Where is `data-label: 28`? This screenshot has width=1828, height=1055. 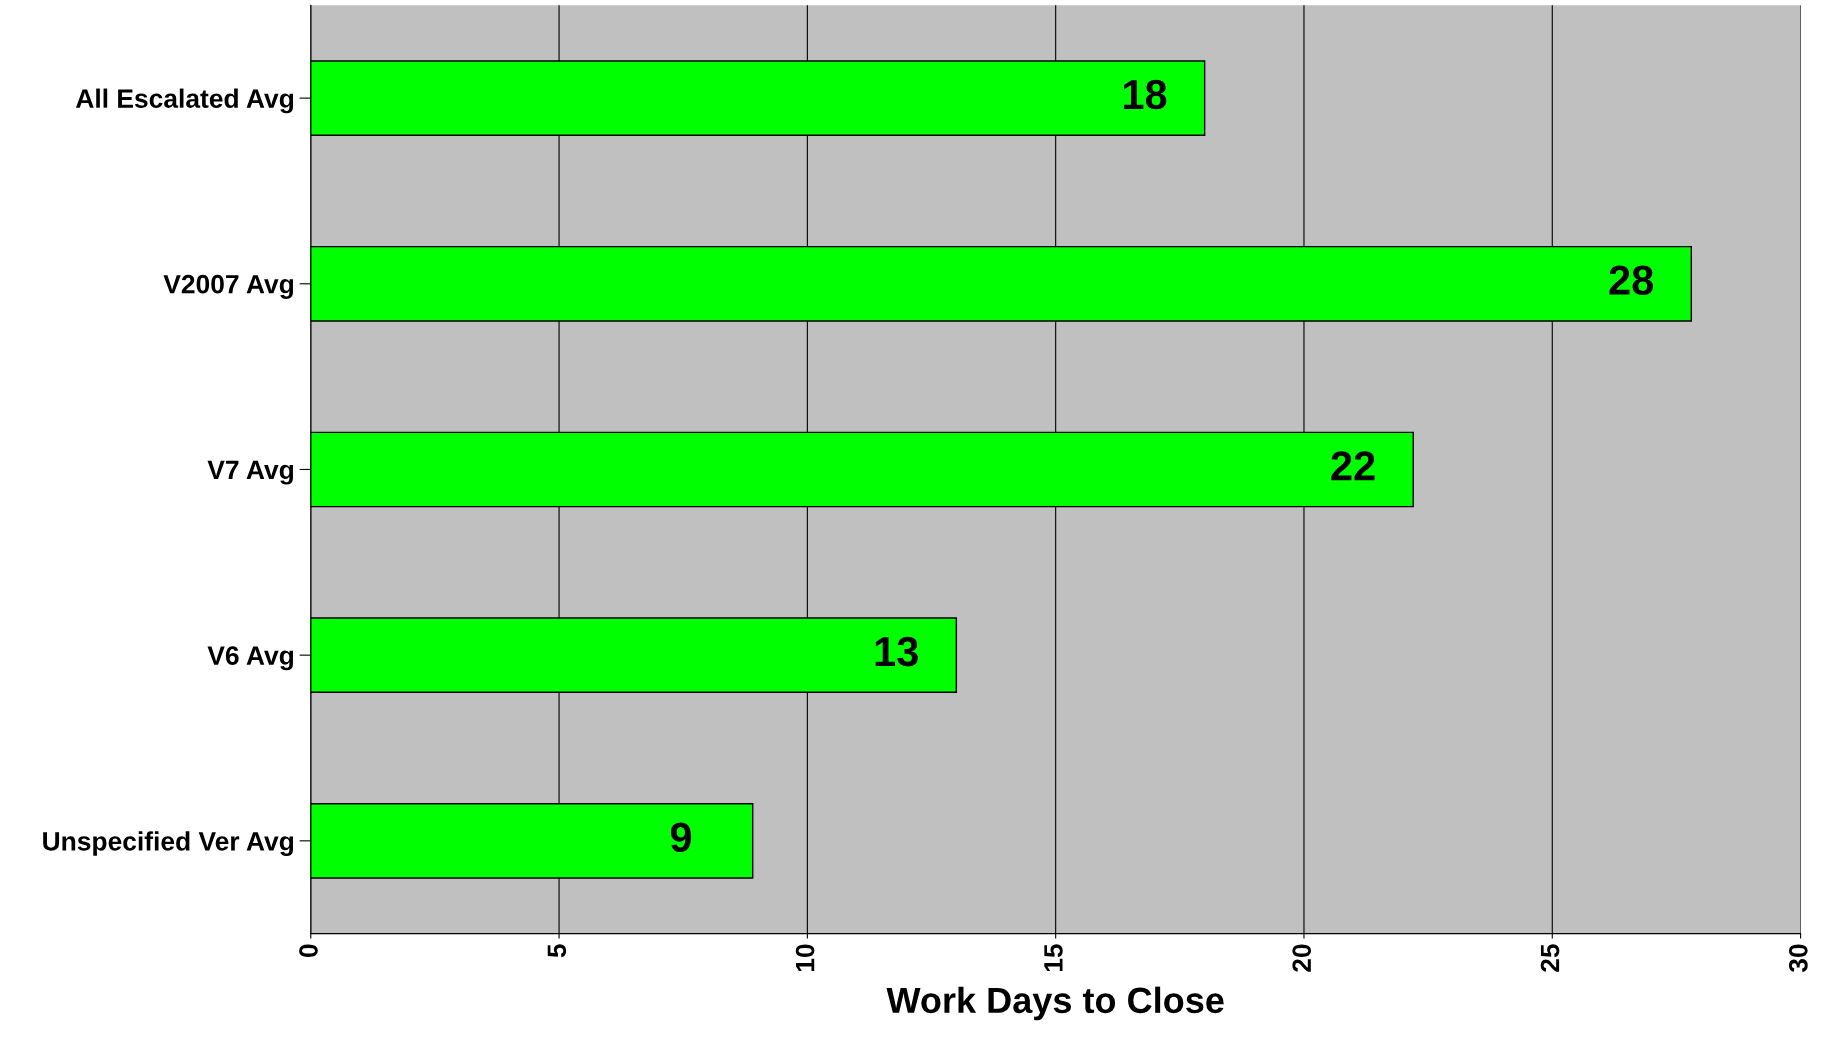 data-label: 28 is located at coordinates (1631, 280).